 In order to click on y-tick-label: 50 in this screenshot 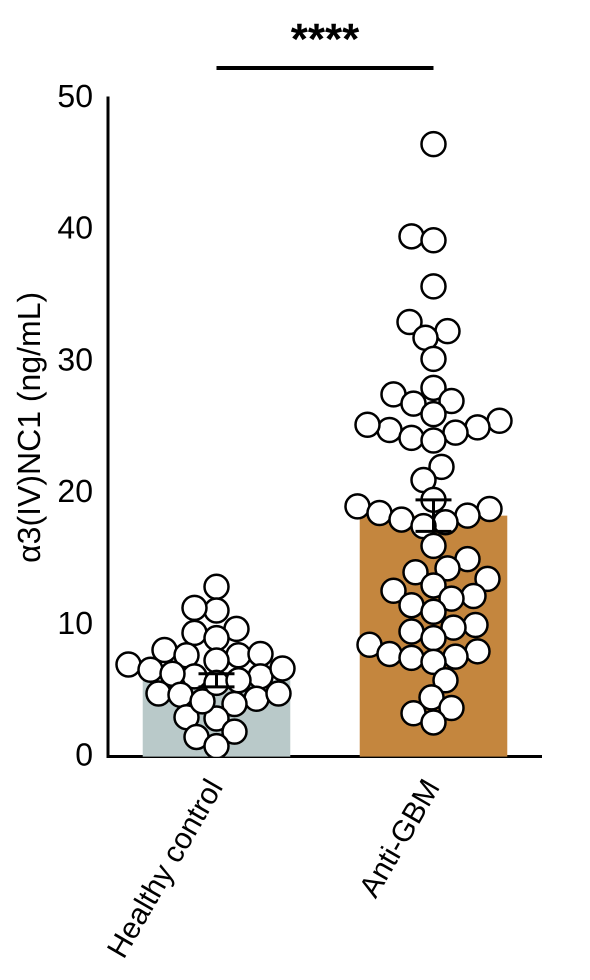, I will do `click(75, 96)`.